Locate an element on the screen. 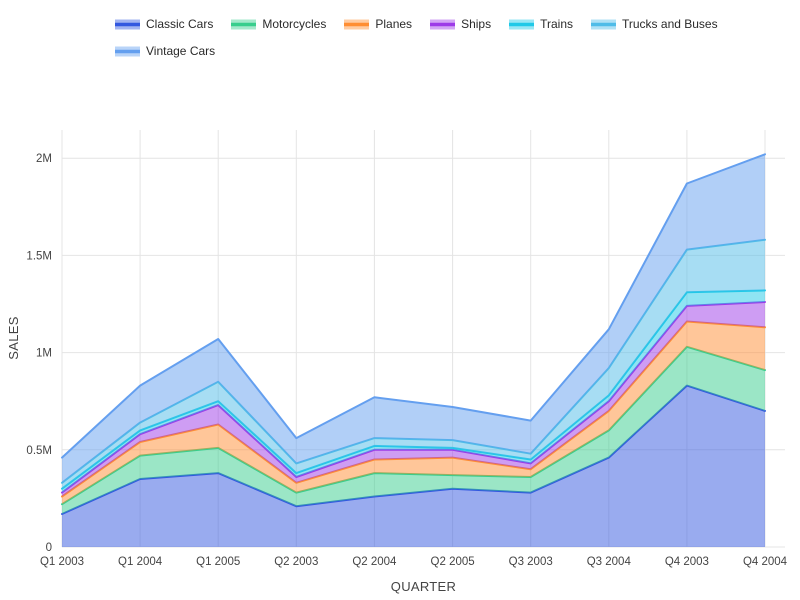 The width and height of the screenshot is (800, 600). legend-item: Vintage Cars is located at coordinates (165, 51).